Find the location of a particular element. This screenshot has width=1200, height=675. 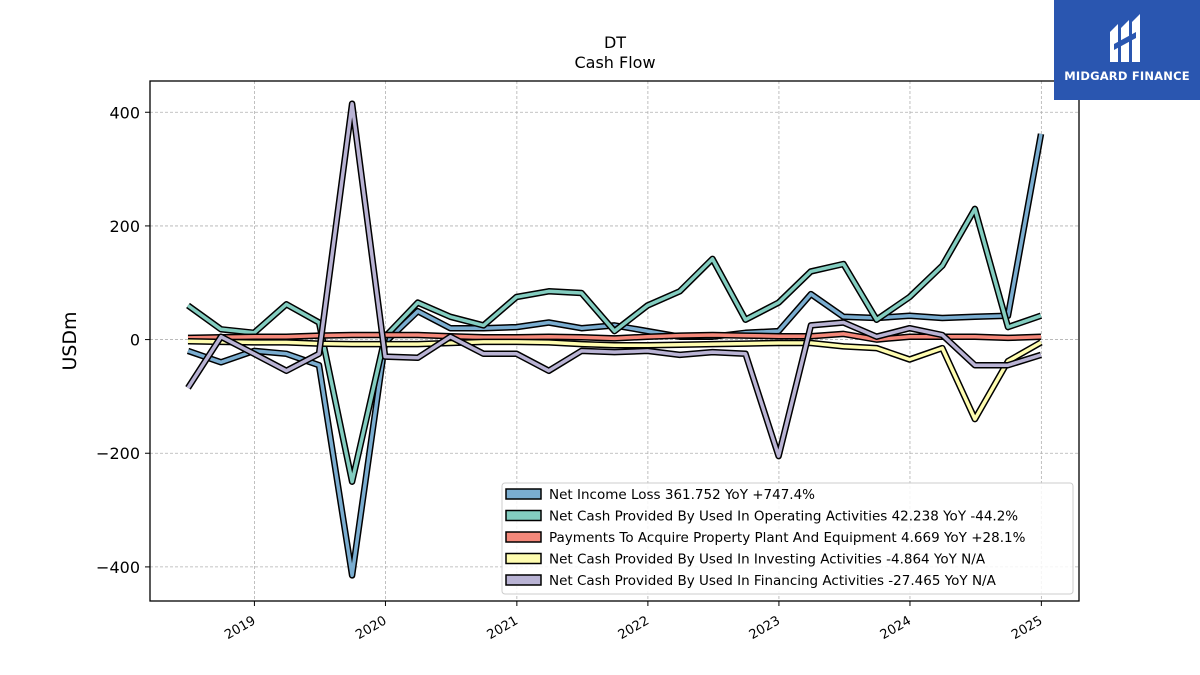

y-tick-label: −400 is located at coordinates (118, 567).